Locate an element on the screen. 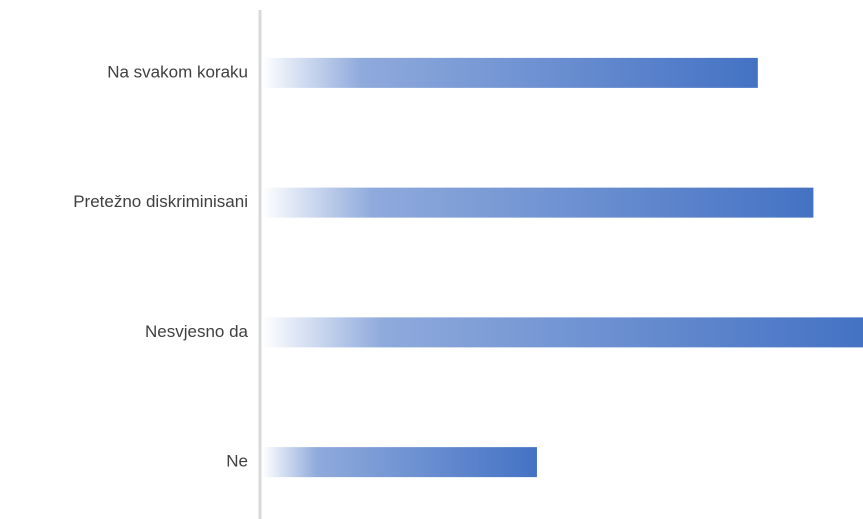 This screenshot has width=863, height=519. y-tick-label: Nesvjesno da is located at coordinates (197, 331).